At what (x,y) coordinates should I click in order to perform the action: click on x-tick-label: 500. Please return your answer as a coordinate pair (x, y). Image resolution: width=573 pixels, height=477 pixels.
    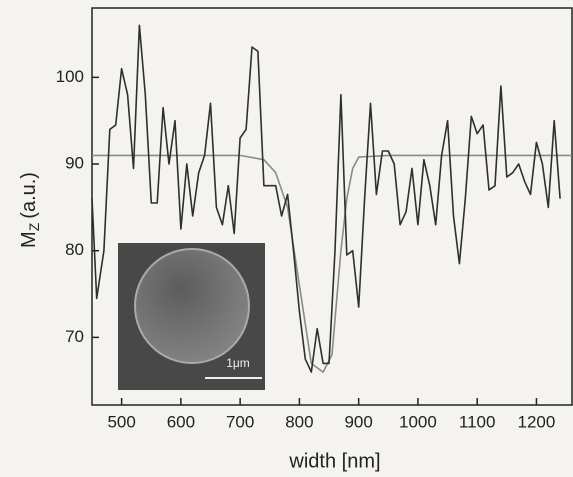
    Looking at the image, I should click on (121, 421).